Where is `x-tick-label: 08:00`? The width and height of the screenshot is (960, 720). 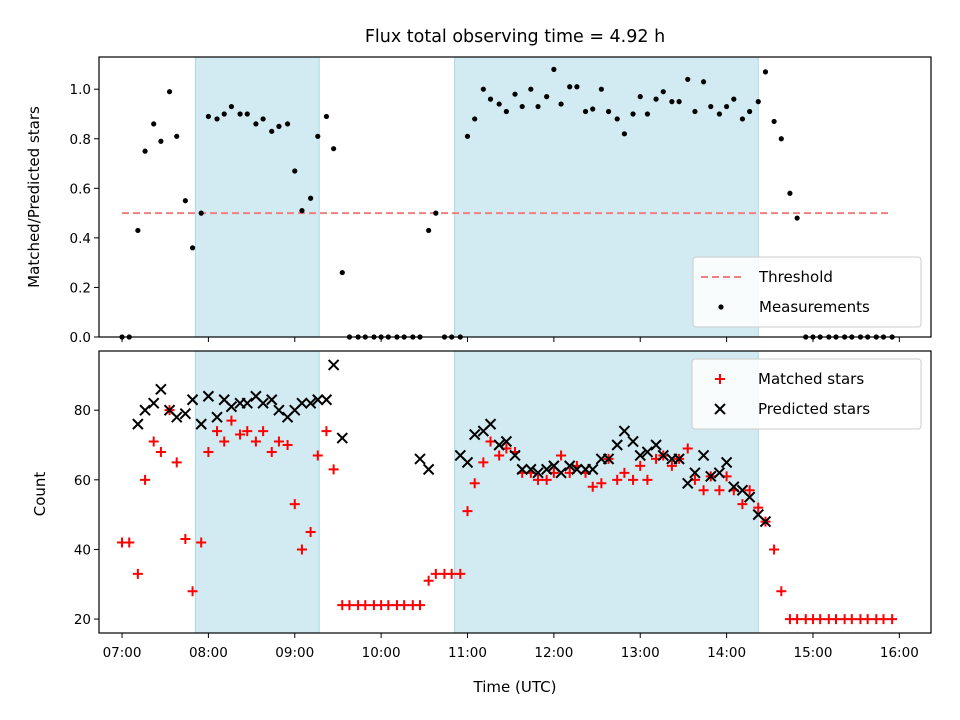
x-tick-label: 08:00 is located at coordinates (208, 653).